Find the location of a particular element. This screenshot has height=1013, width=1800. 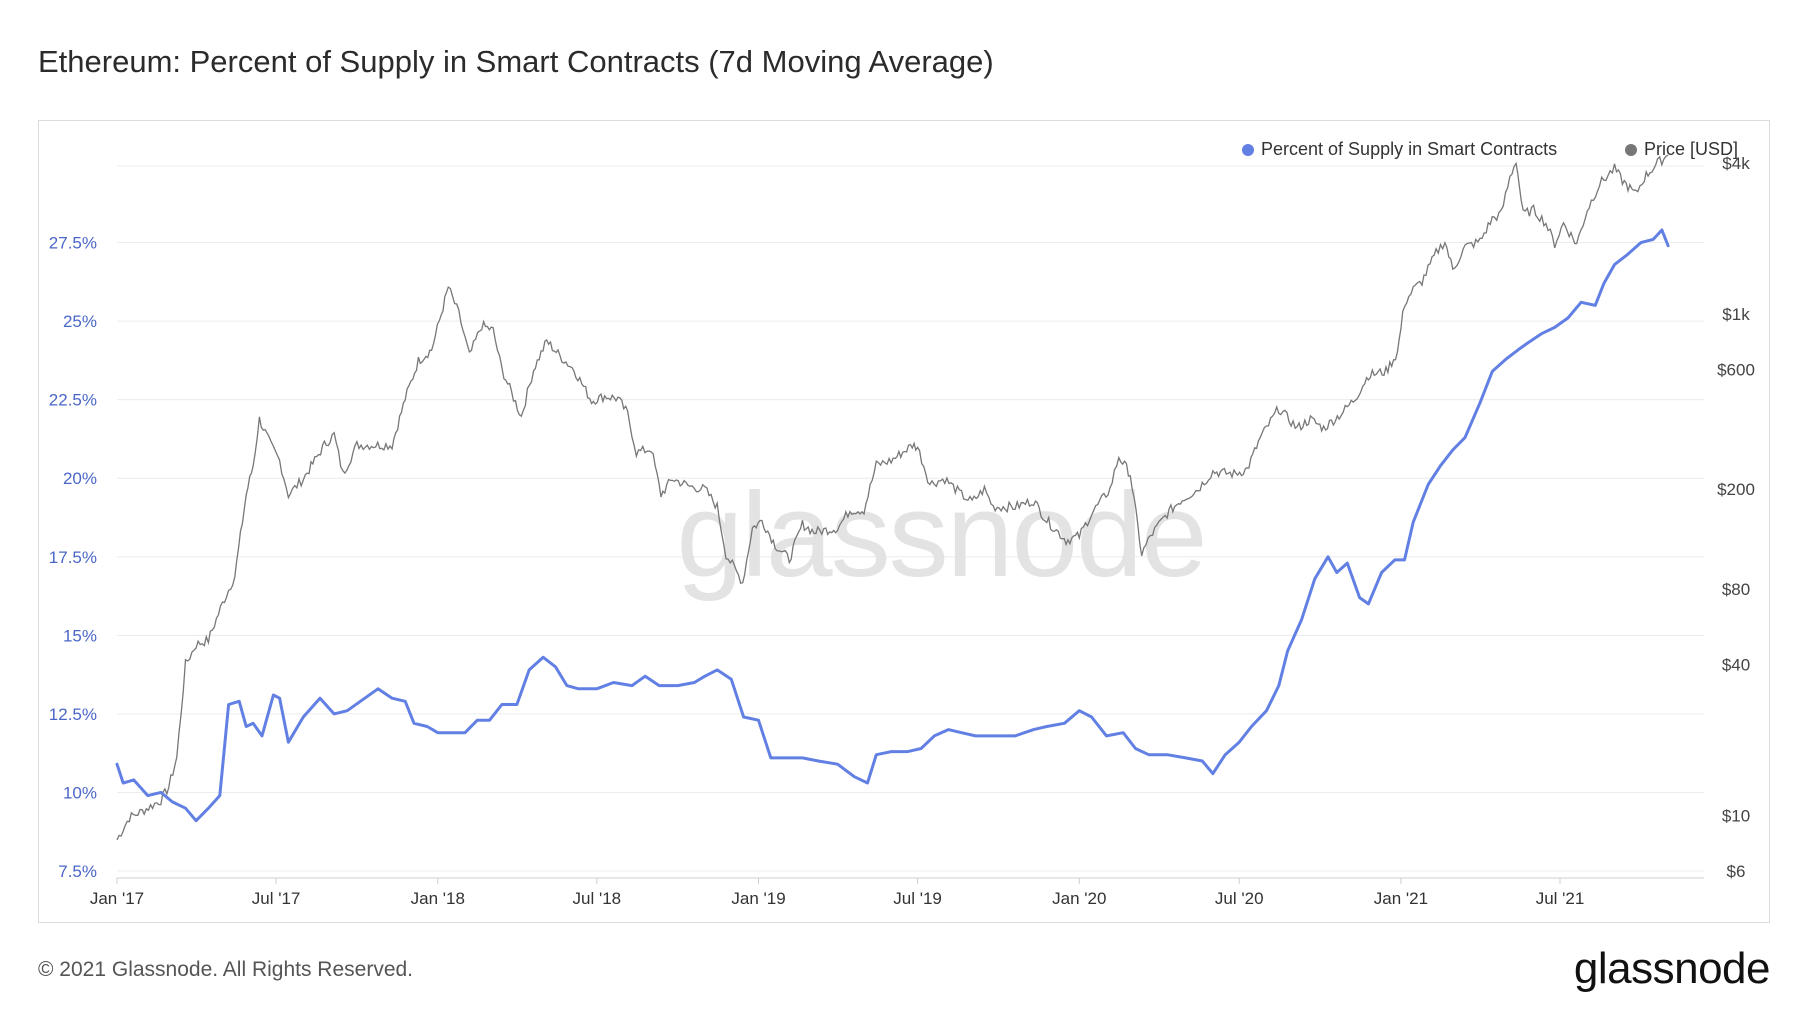

legend-item-percent: Percent of Supply in Smart Contracts is located at coordinates (1399, 149).